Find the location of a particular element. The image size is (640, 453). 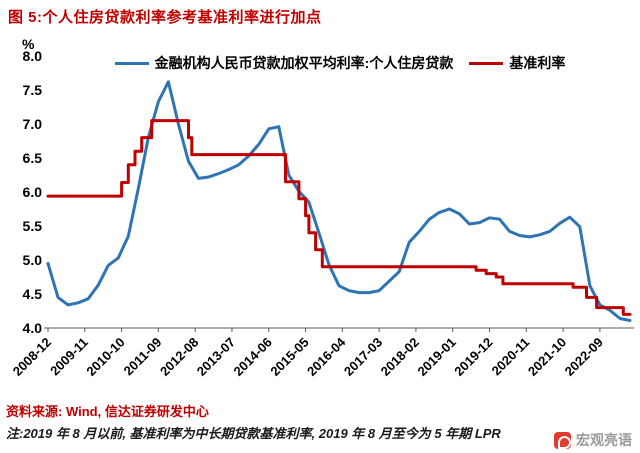

y-tick-label: 4.0 is located at coordinates (33, 328).